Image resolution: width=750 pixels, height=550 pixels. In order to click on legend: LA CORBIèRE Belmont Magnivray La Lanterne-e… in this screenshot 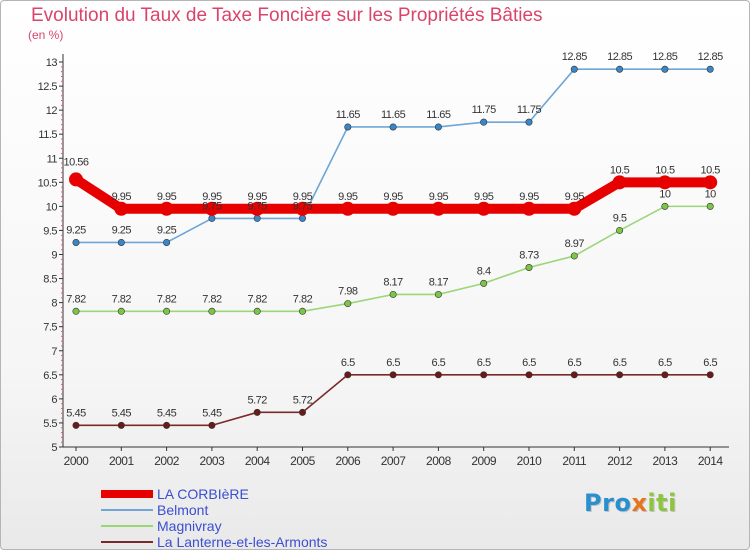, I will do `click(214, 518)`.